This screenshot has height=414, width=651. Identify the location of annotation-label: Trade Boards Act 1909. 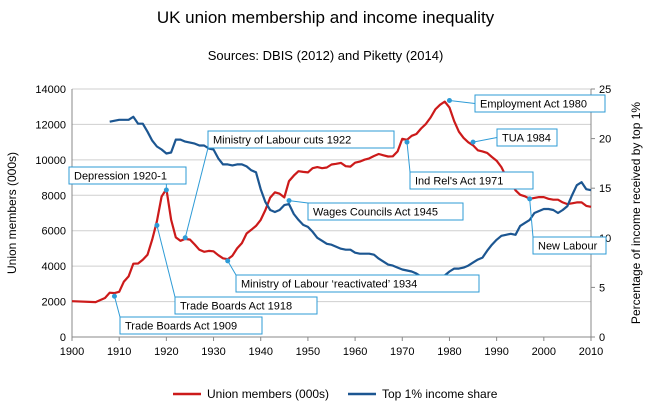
(181, 327).